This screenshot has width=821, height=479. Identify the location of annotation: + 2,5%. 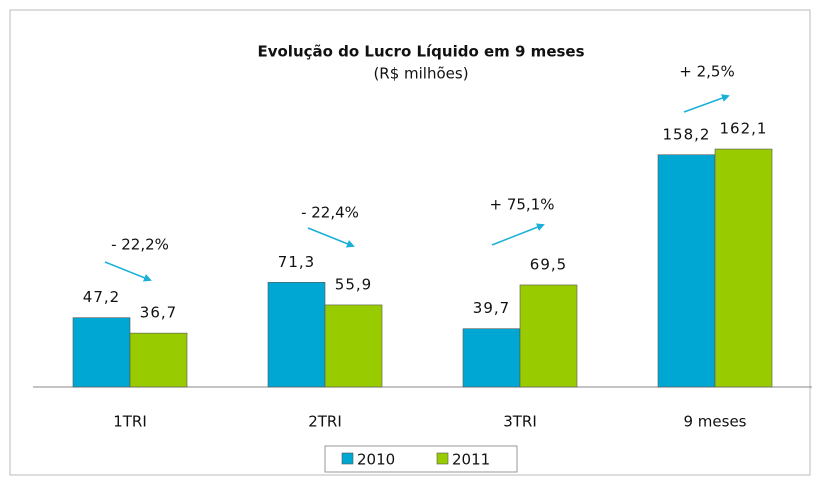
(706, 72).